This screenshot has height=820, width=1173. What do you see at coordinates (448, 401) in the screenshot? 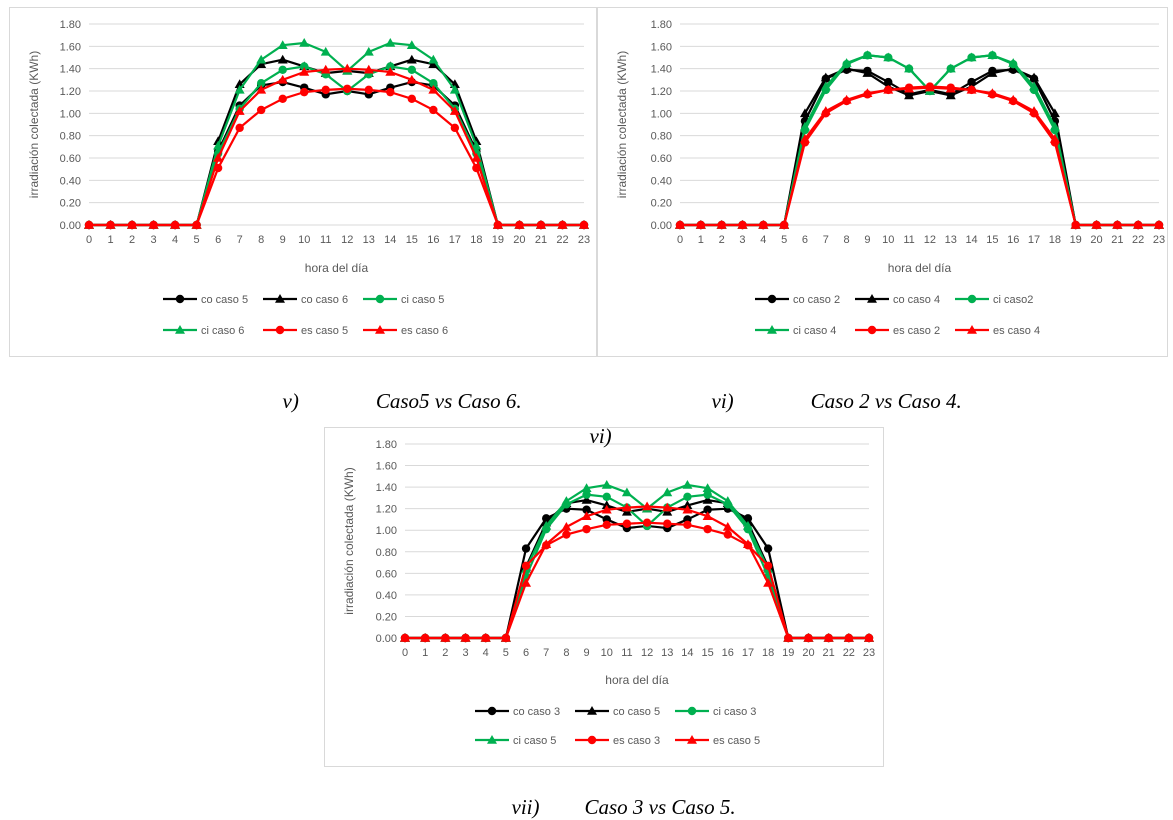
I see `caption-v-text: Caso5 vs Caso 6.` at bounding box center [448, 401].